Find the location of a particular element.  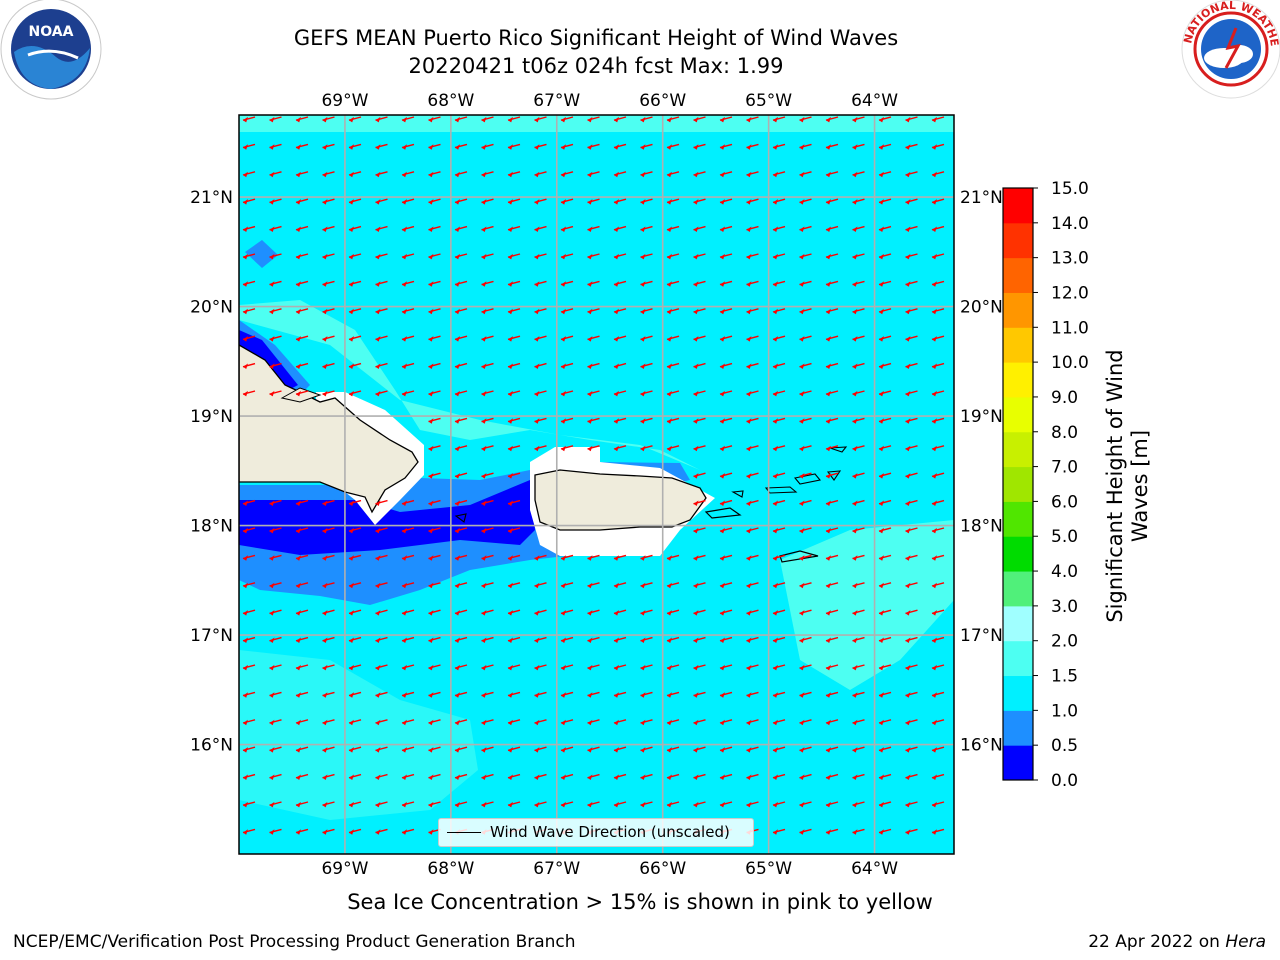

chart-subtitle: 20220421 t06z 024h fcst Max: 1.99 is located at coordinates (596, 66).